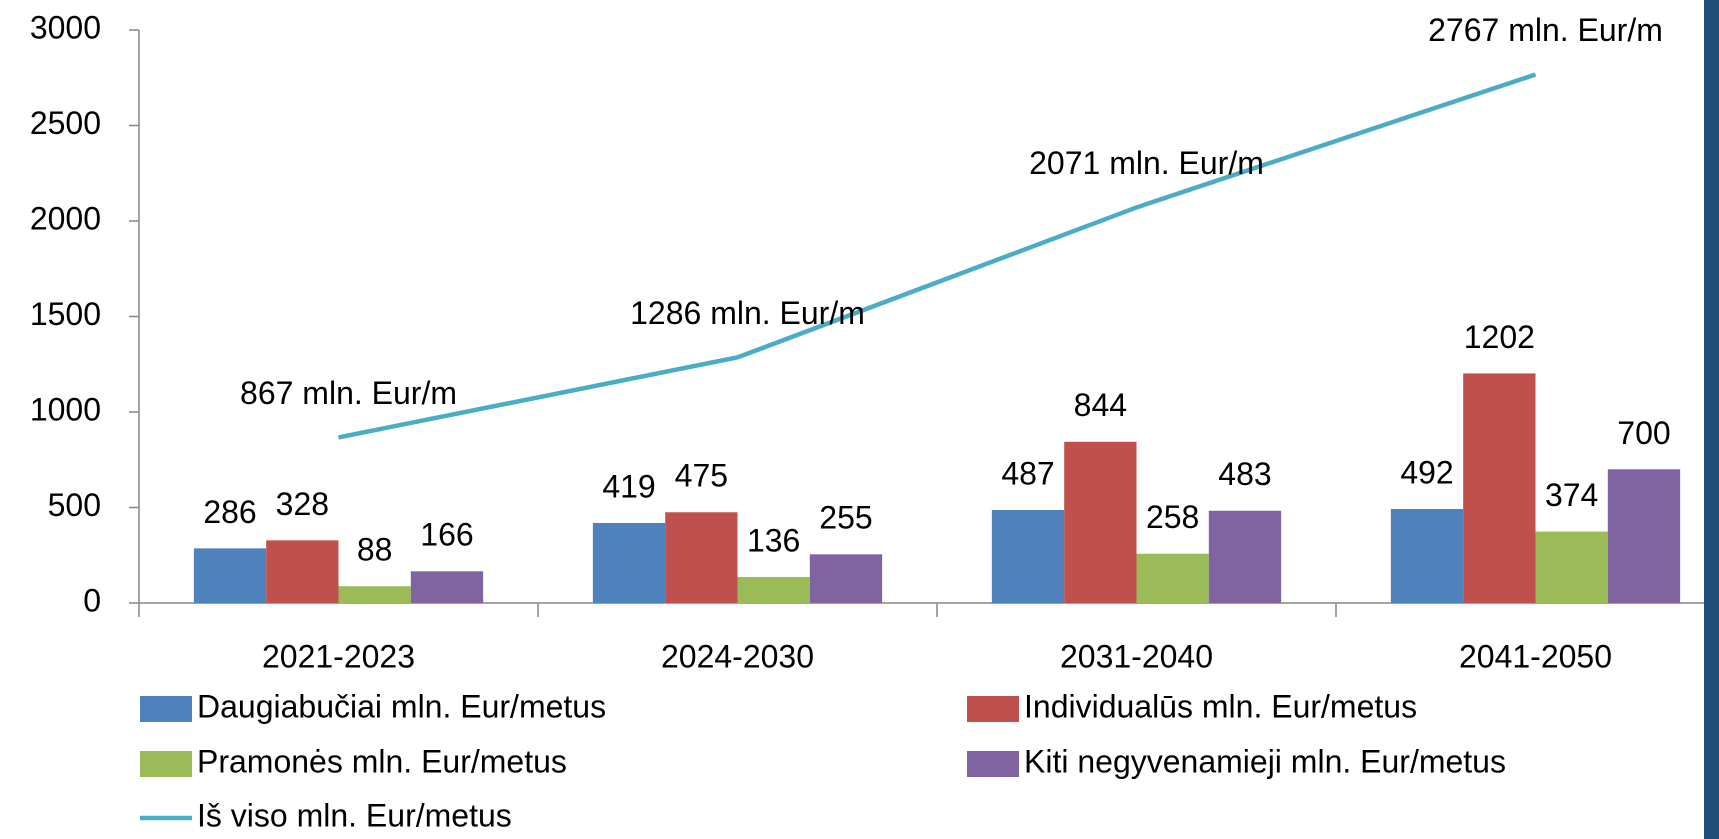 This screenshot has width=1719, height=839. What do you see at coordinates (1244, 474) in the screenshot?
I see `bar-data-label: 483` at bounding box center [1244, 474].